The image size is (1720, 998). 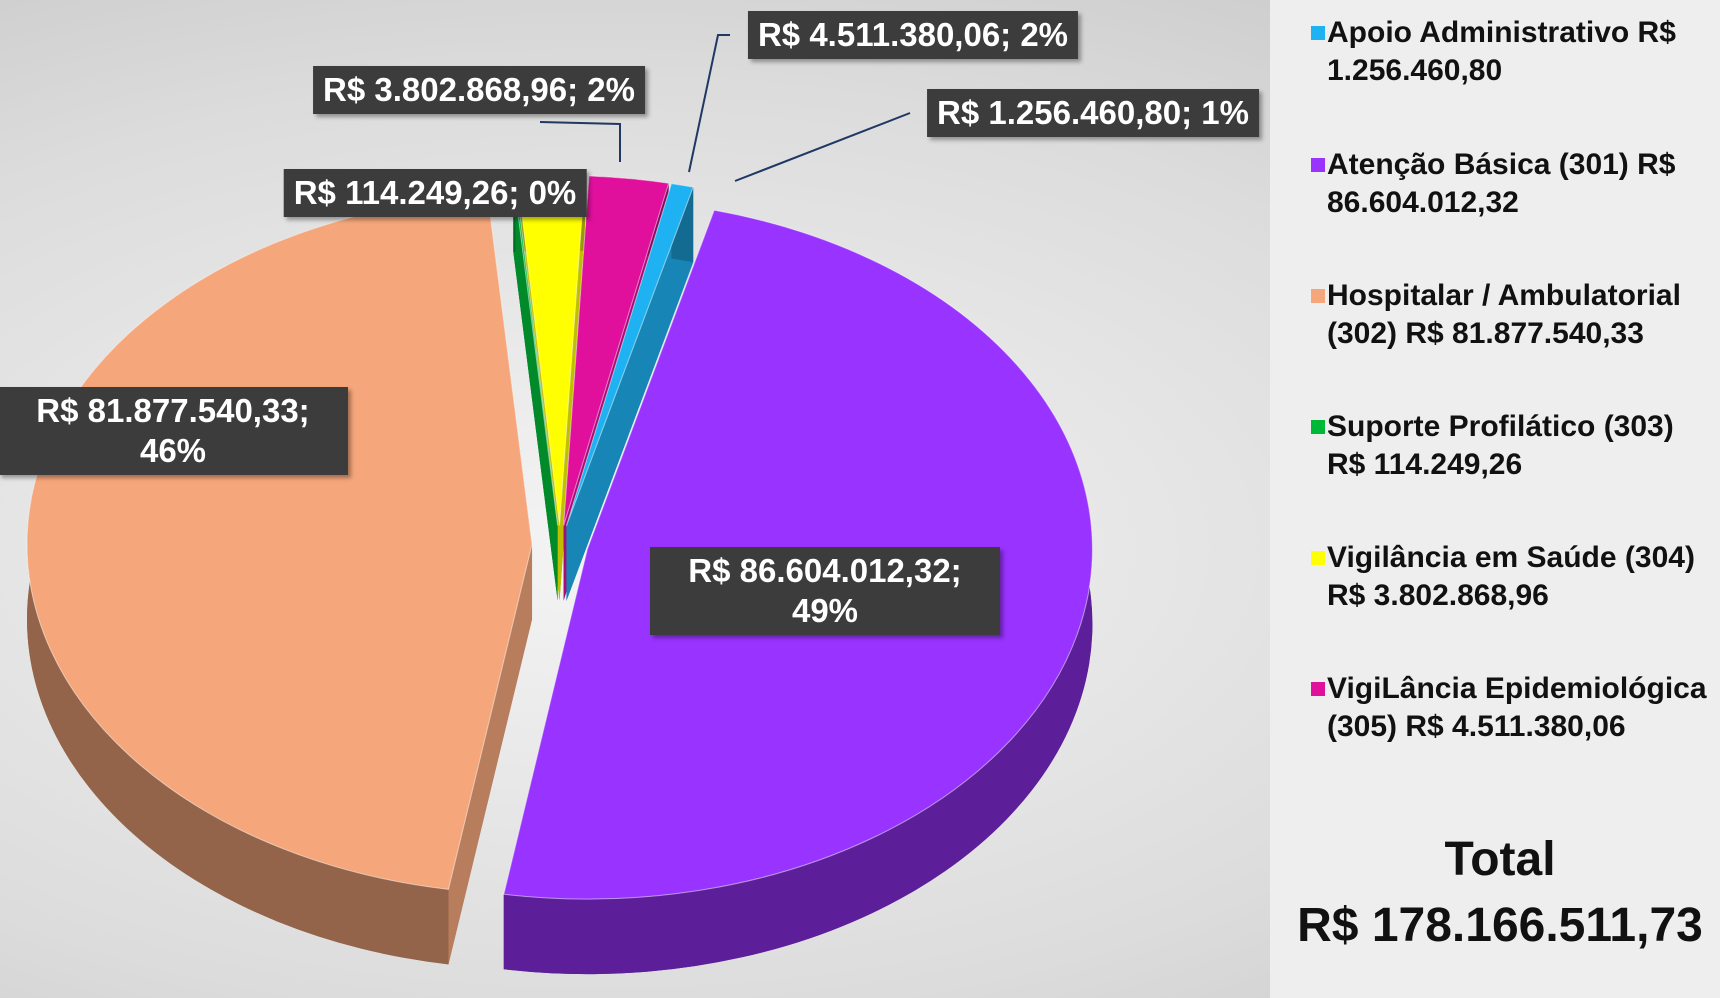 What do you see at coordinates (1093, 113) in the screenshot?
I see `data-label: R$ 1.256.460,80; 1%` at bounding box center [1093, 113].